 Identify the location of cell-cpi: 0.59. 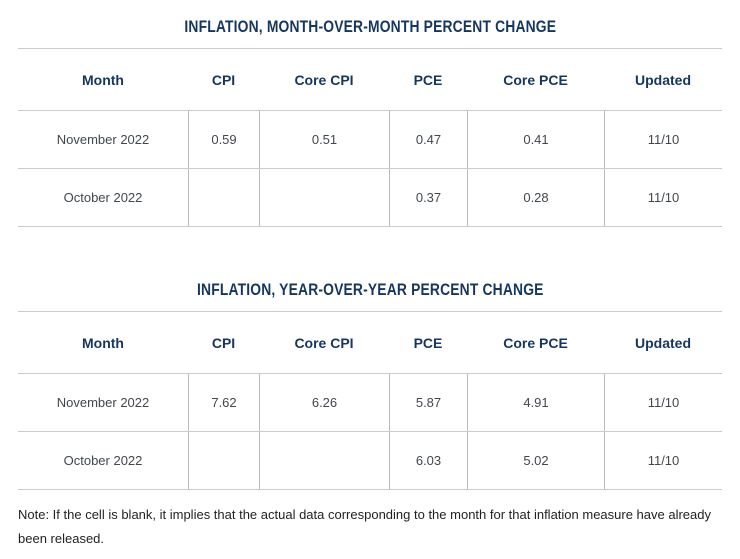
(223, 139).